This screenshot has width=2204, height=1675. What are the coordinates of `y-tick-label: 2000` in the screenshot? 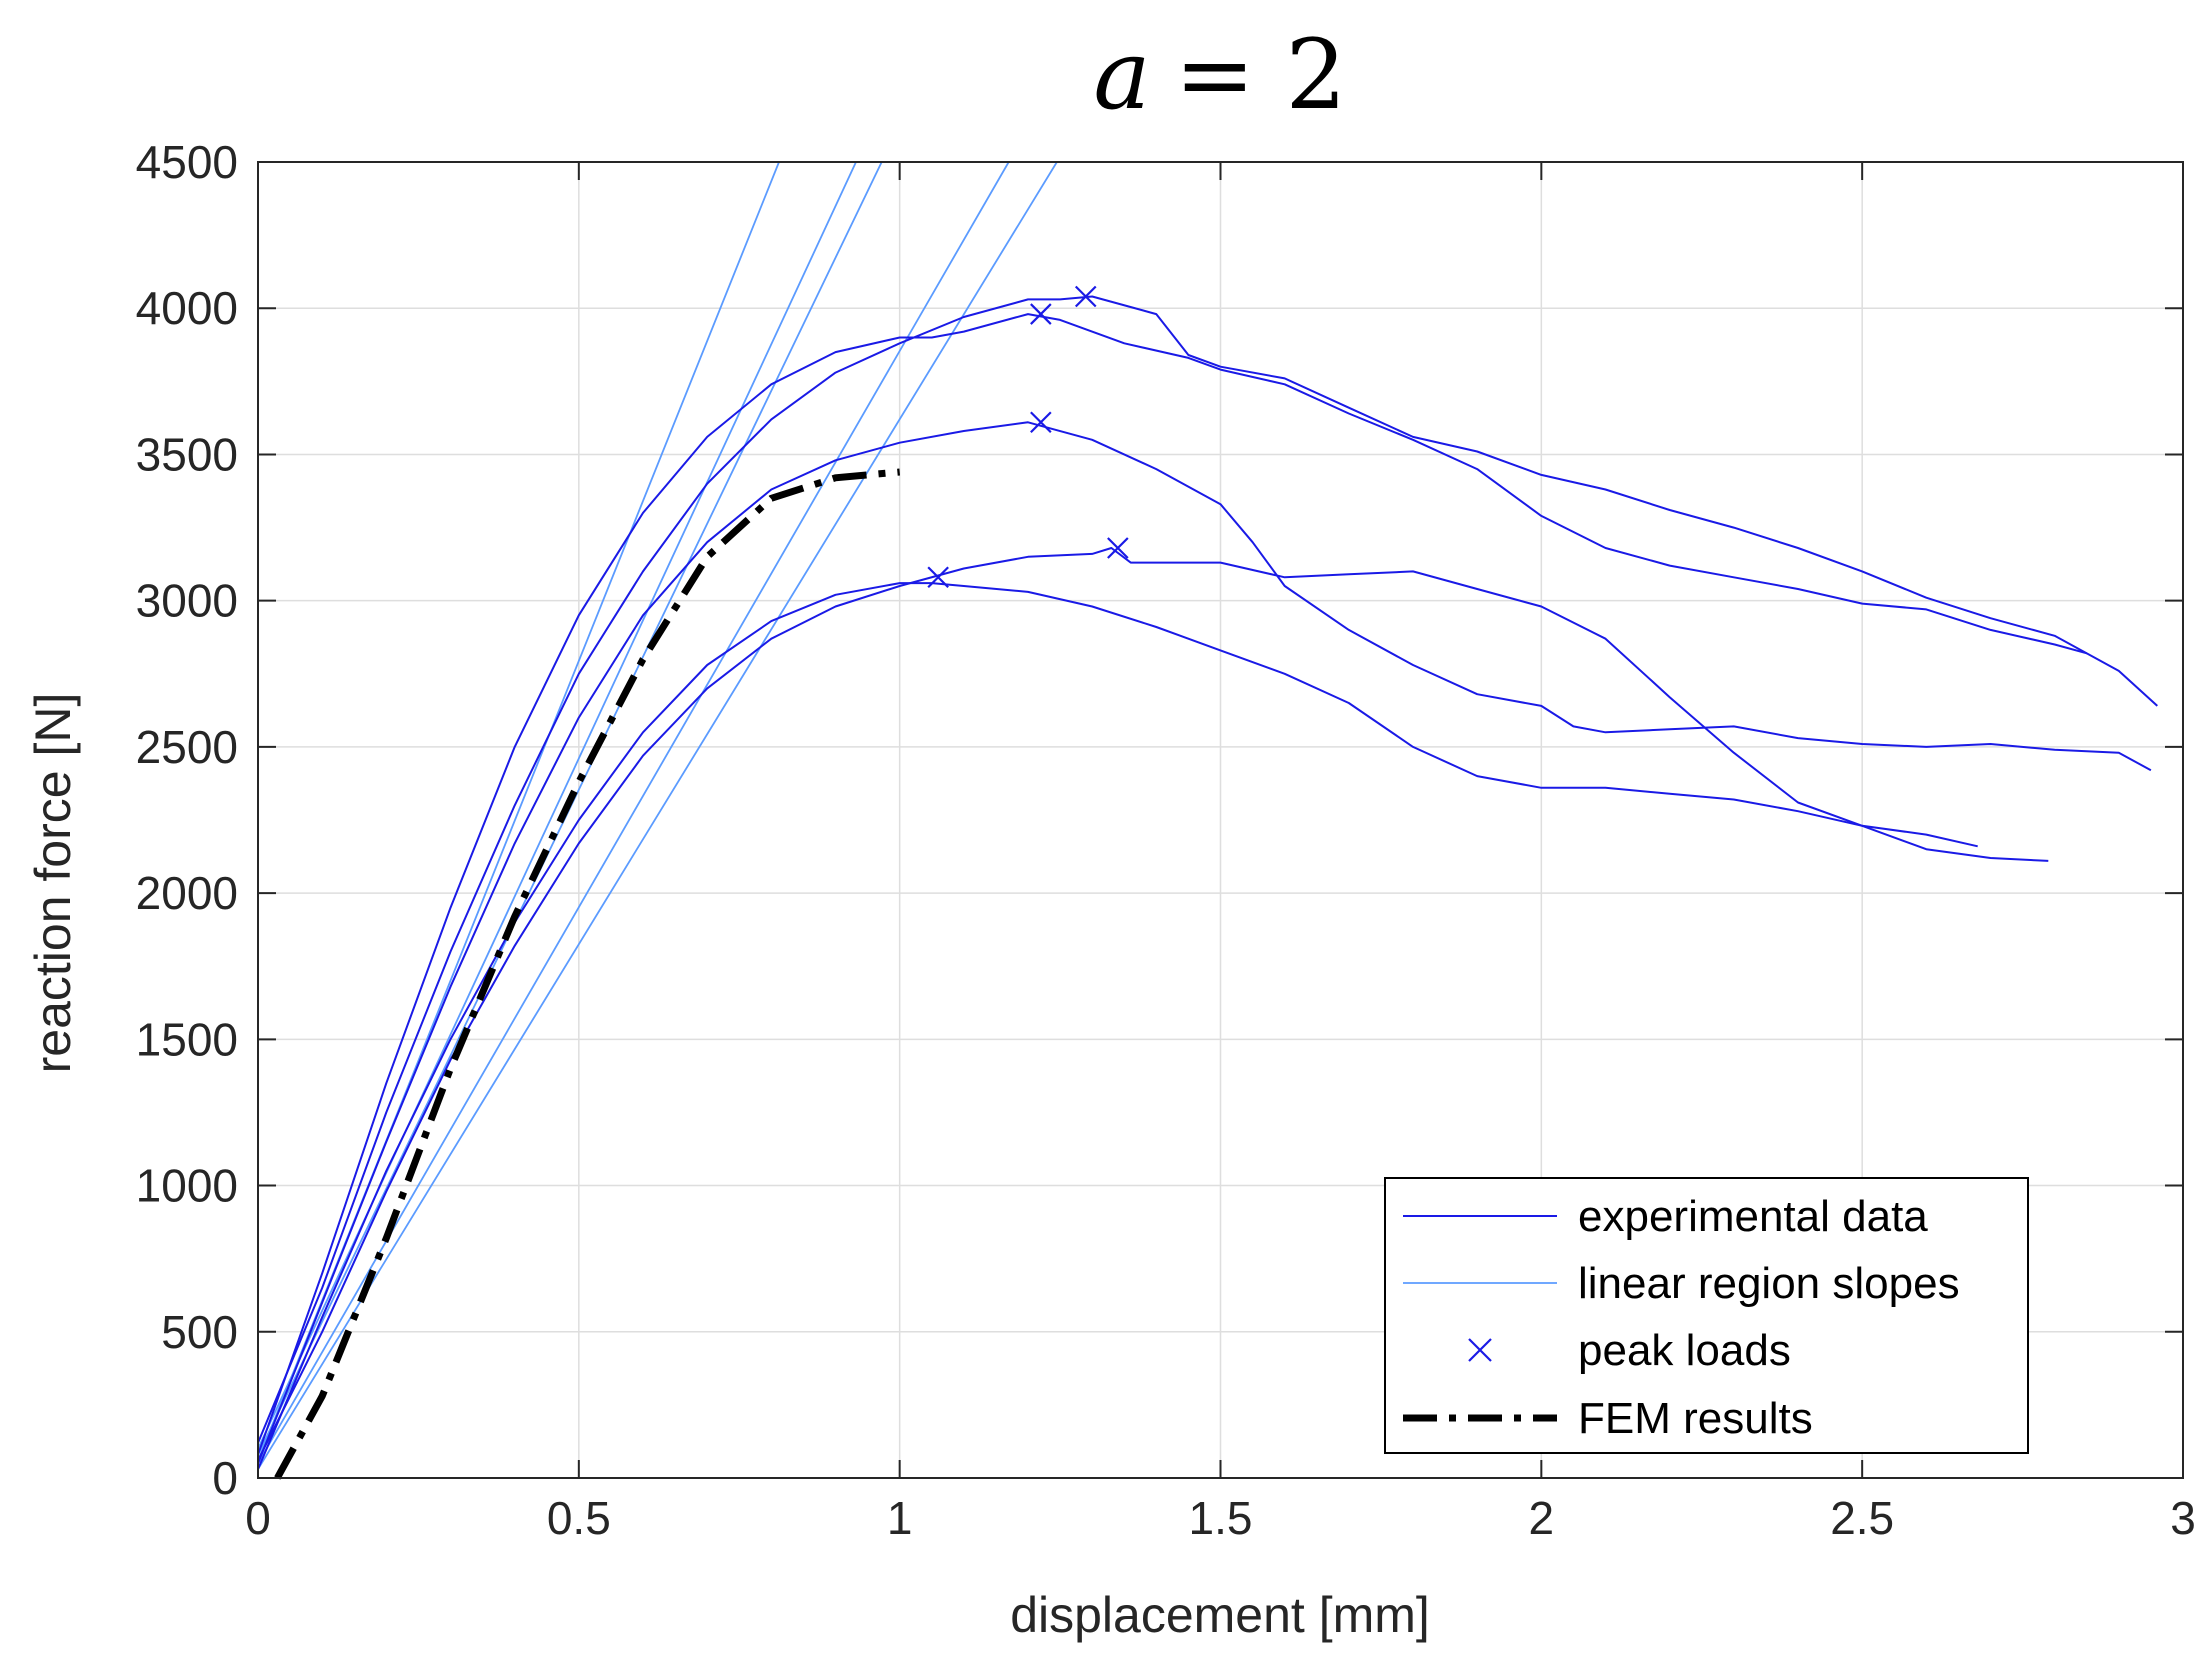 It's located at (187, 893).